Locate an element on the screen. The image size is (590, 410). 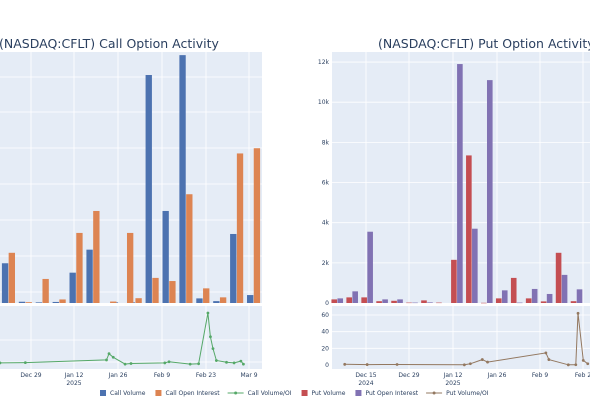
put-ratio-y-tick-label: 40 is located at coordinates (325, 332).